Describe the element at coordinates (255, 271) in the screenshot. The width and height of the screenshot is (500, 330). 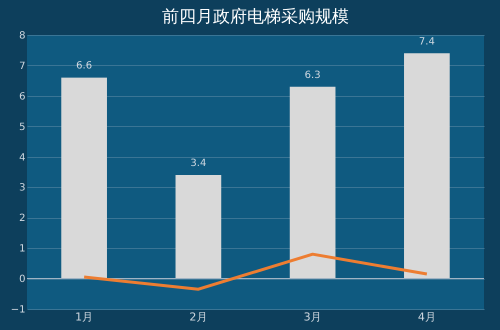
I see `line-series` at that location.